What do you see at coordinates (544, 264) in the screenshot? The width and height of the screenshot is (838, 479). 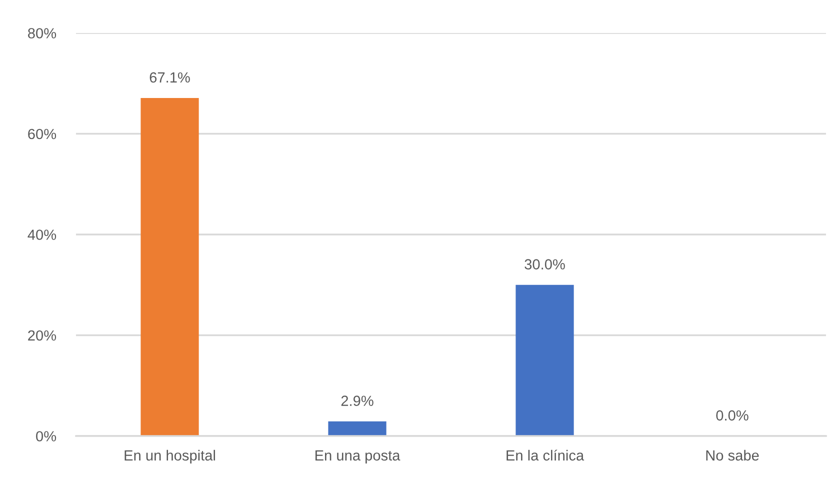 I see `data-label: 30.0%` at bounding box center [544, 264].